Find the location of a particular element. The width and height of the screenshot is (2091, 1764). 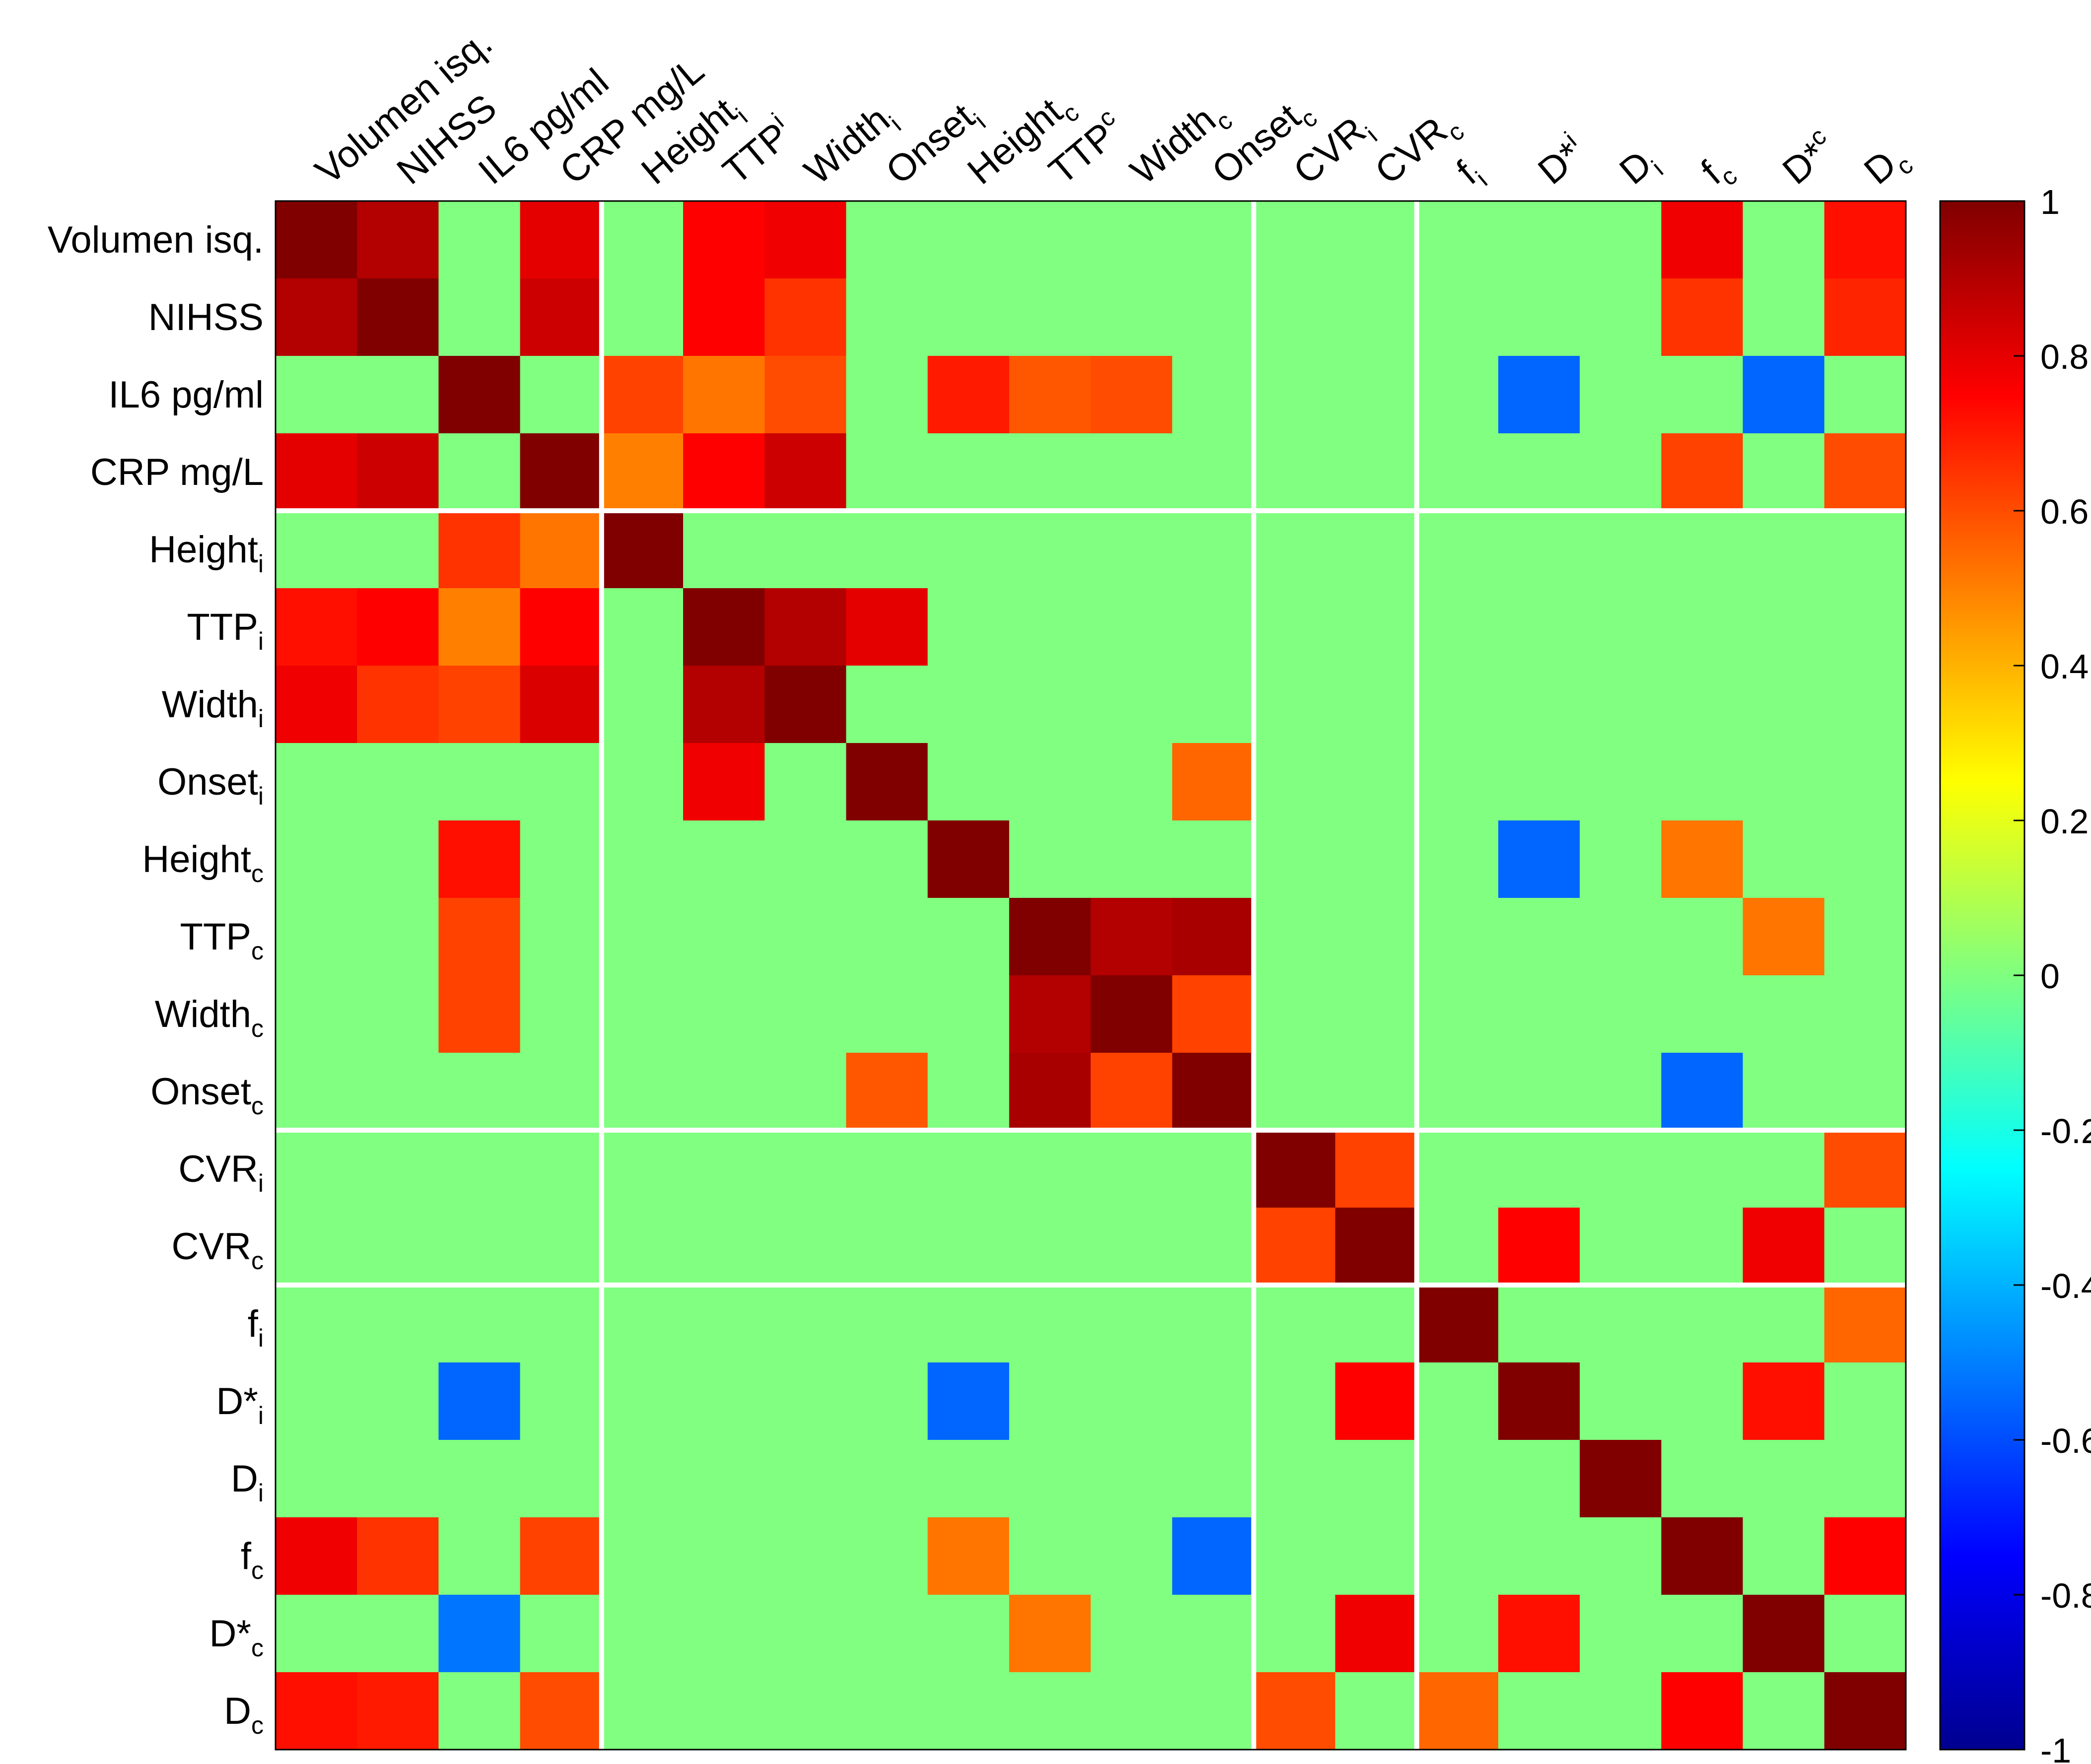

colorbar-tick-label: 0.8 is located at coordinates (2064, 357).